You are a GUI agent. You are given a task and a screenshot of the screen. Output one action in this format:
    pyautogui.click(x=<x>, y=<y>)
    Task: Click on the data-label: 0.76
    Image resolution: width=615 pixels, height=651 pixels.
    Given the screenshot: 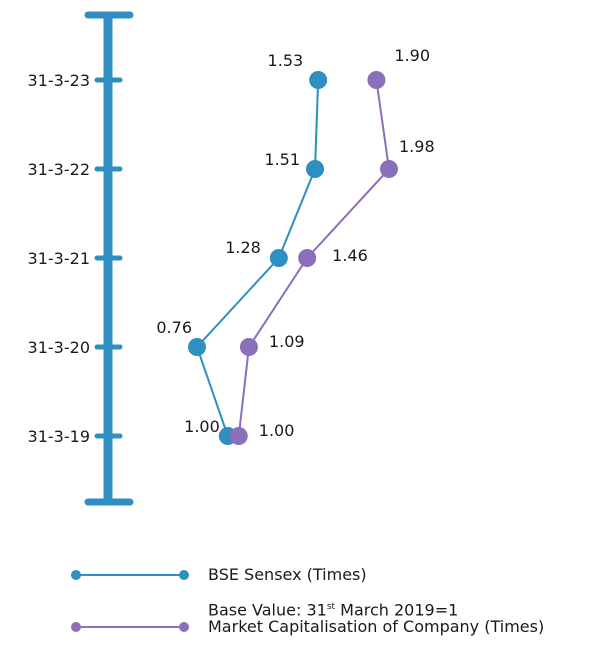 What is the action you would take?
    pyautogui.click(x=174, y=327)
    